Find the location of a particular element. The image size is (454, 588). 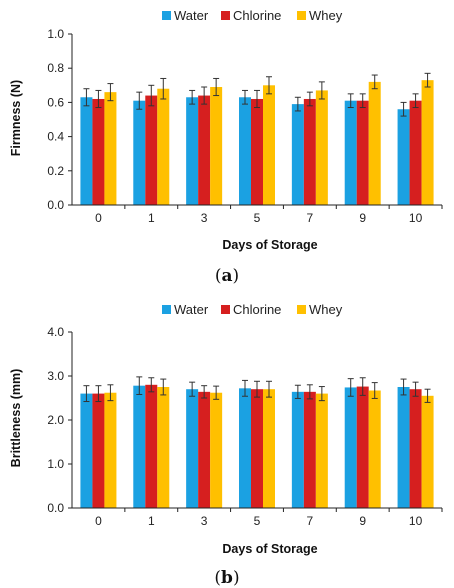

y-tick-label: 0.4 is located at coordinates (55, 137).